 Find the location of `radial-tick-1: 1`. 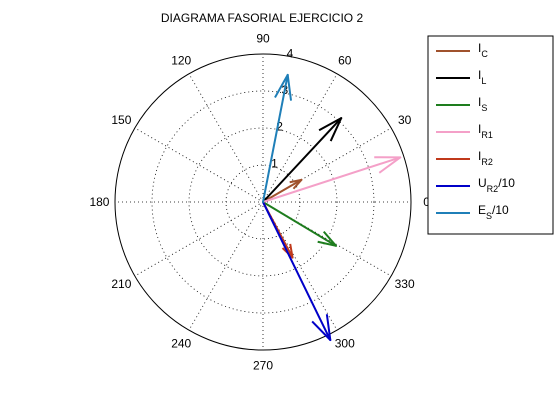

radial-tick-1: 1 is located at coordinates (274, 163).